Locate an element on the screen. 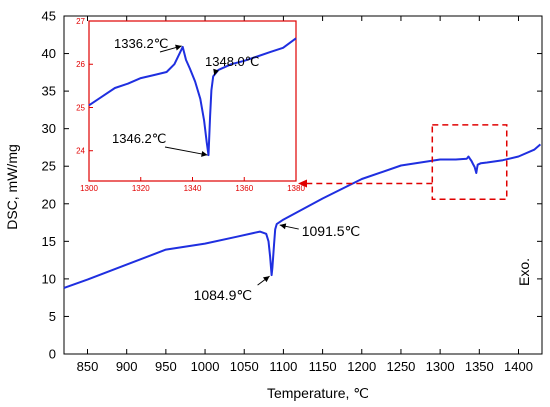 The image size is (550, 407). inset-y-tick-label: 27 is located at coordinates (80, 21).